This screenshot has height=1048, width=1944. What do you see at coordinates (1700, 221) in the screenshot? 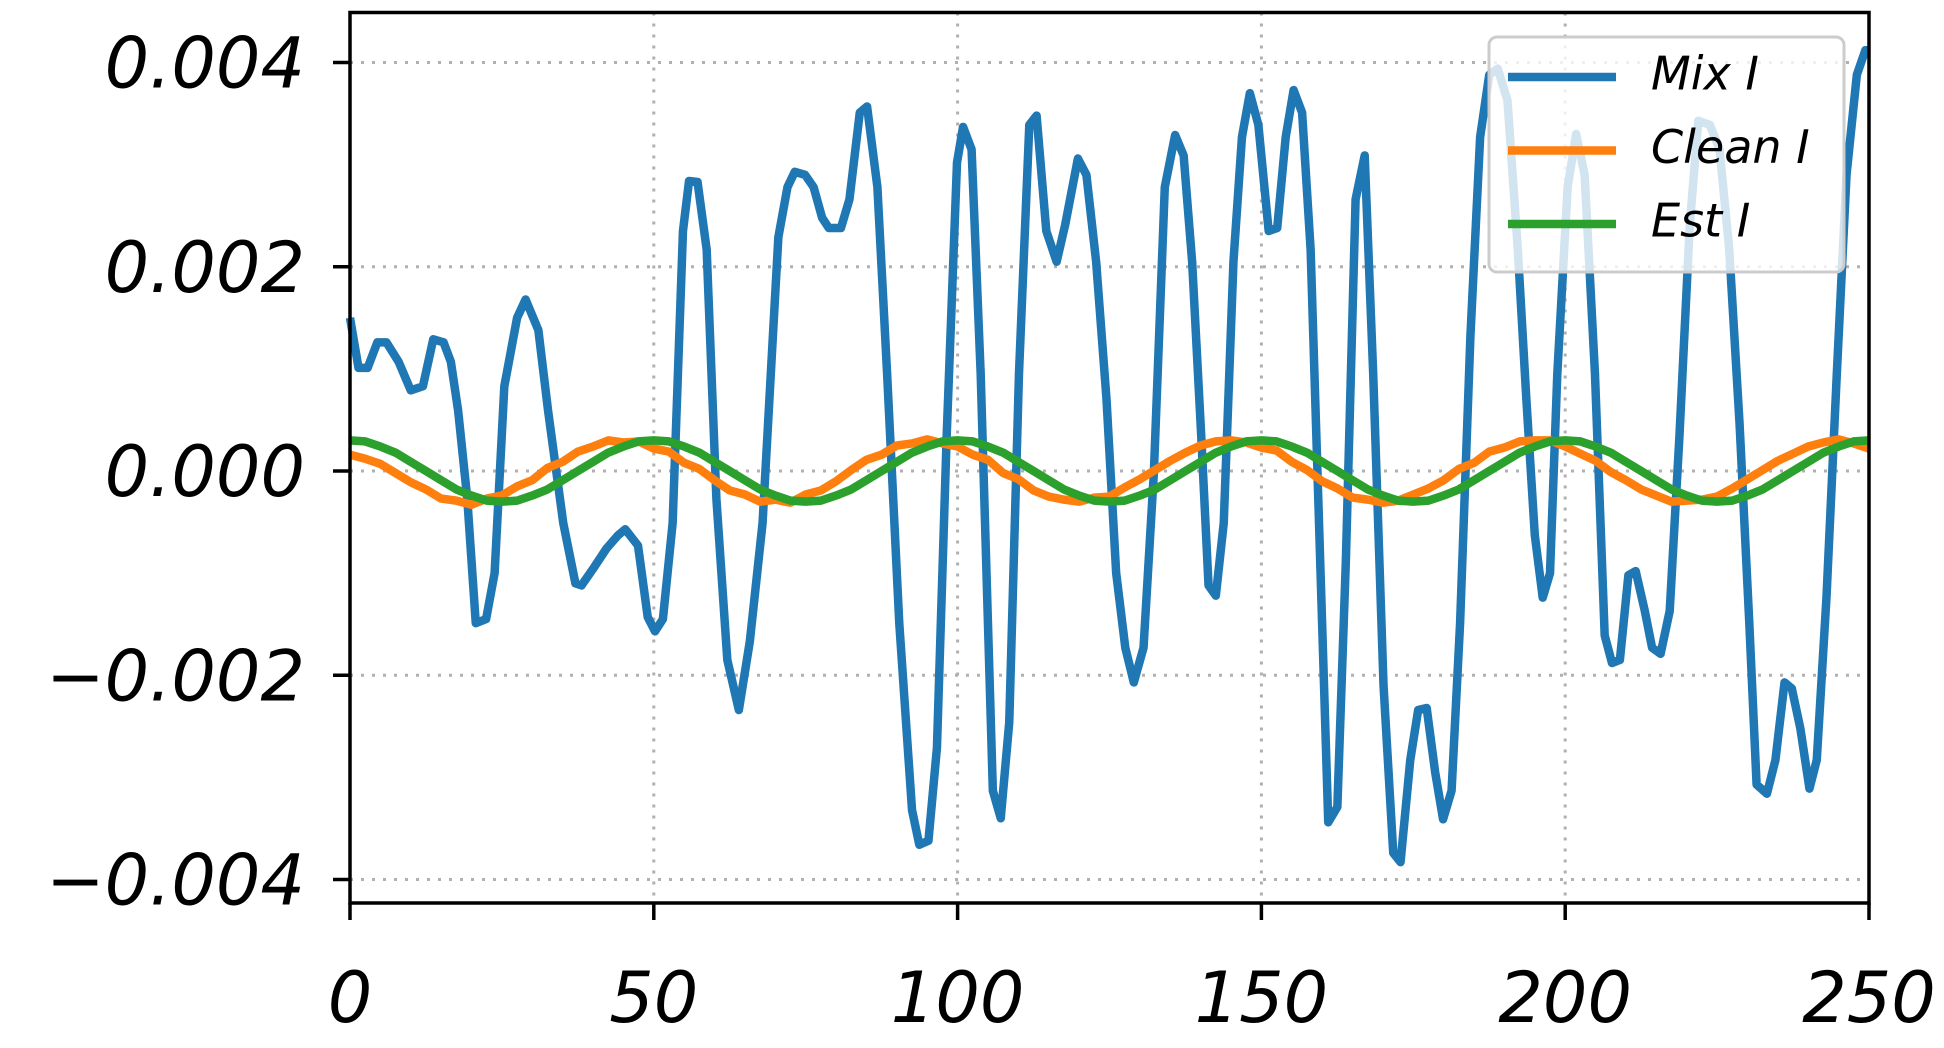
I see `legend-label: Est I` at bounding box center [1700, 221].